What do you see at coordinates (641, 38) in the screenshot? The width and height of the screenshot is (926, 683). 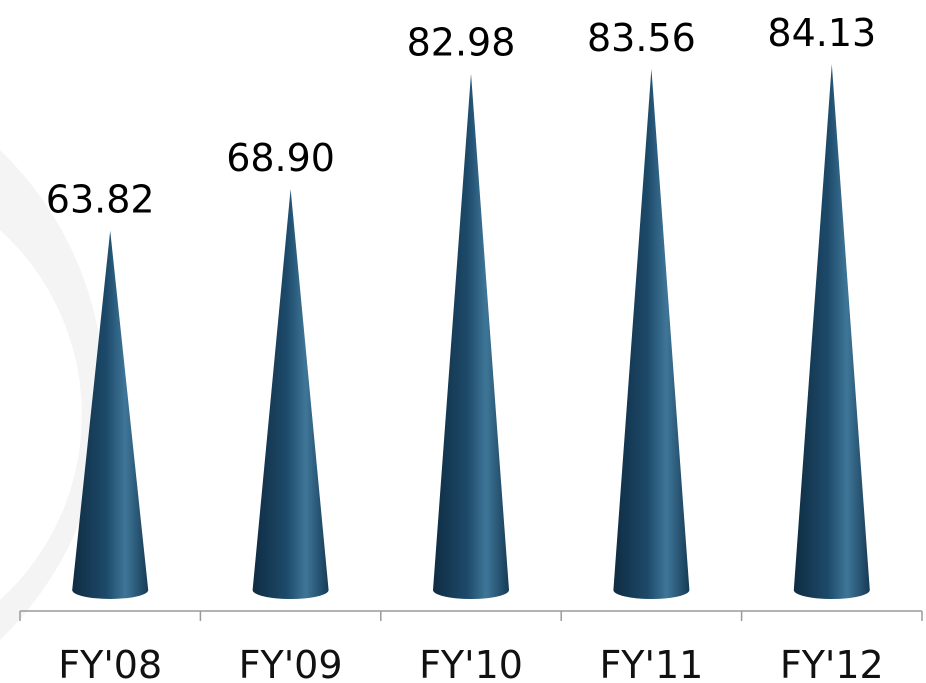 I see `data-label: 83.56` at bounding box center [641, 38].